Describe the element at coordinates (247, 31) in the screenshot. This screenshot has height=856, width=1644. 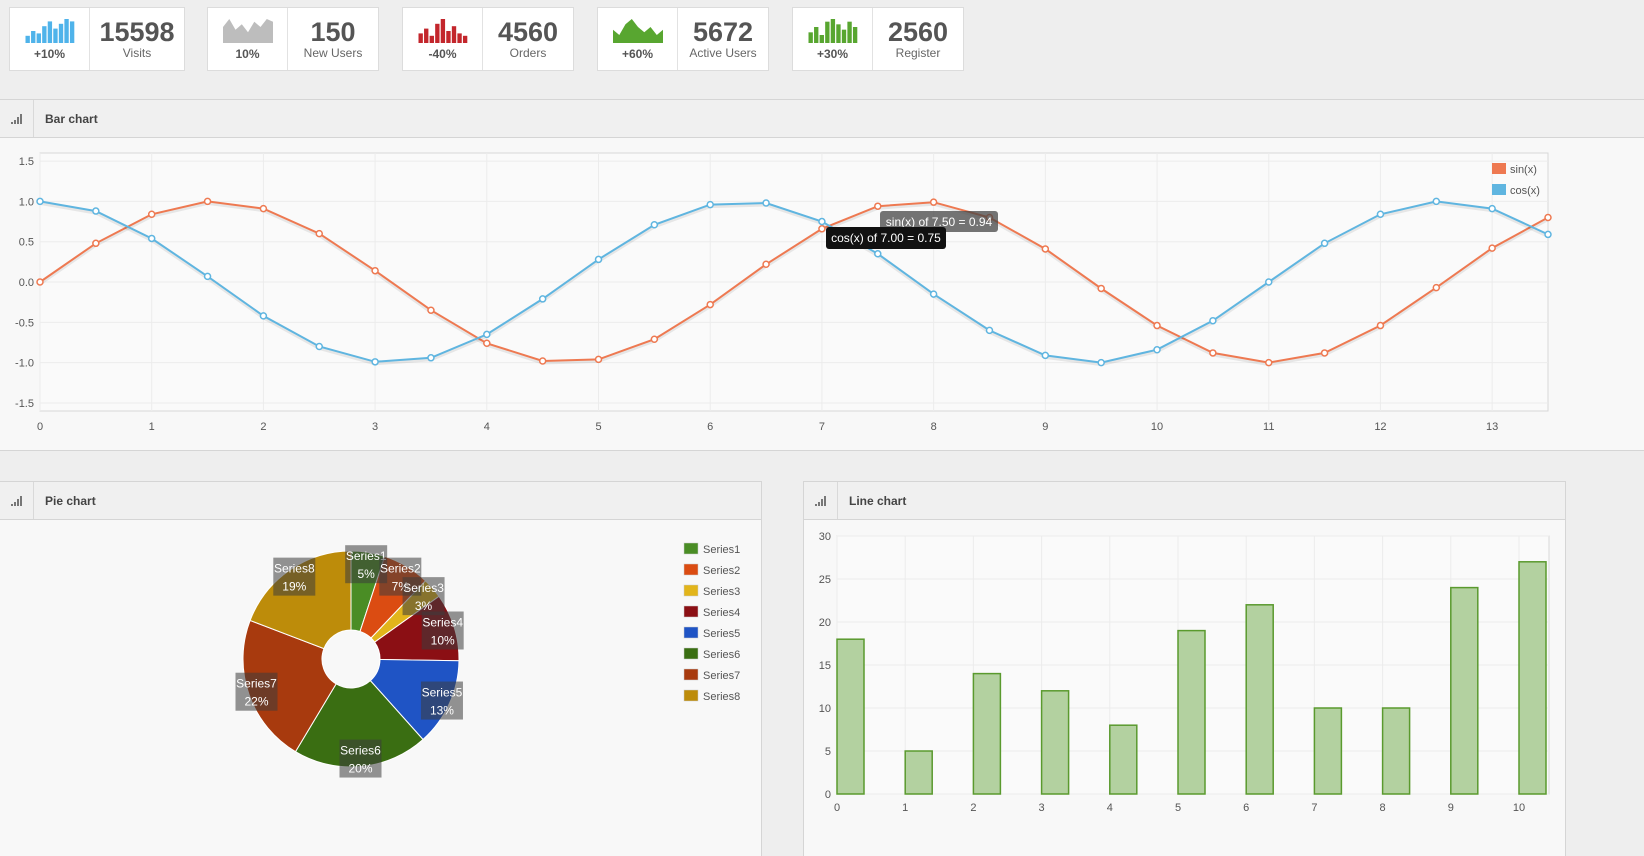
I see `spark-area` at that location.